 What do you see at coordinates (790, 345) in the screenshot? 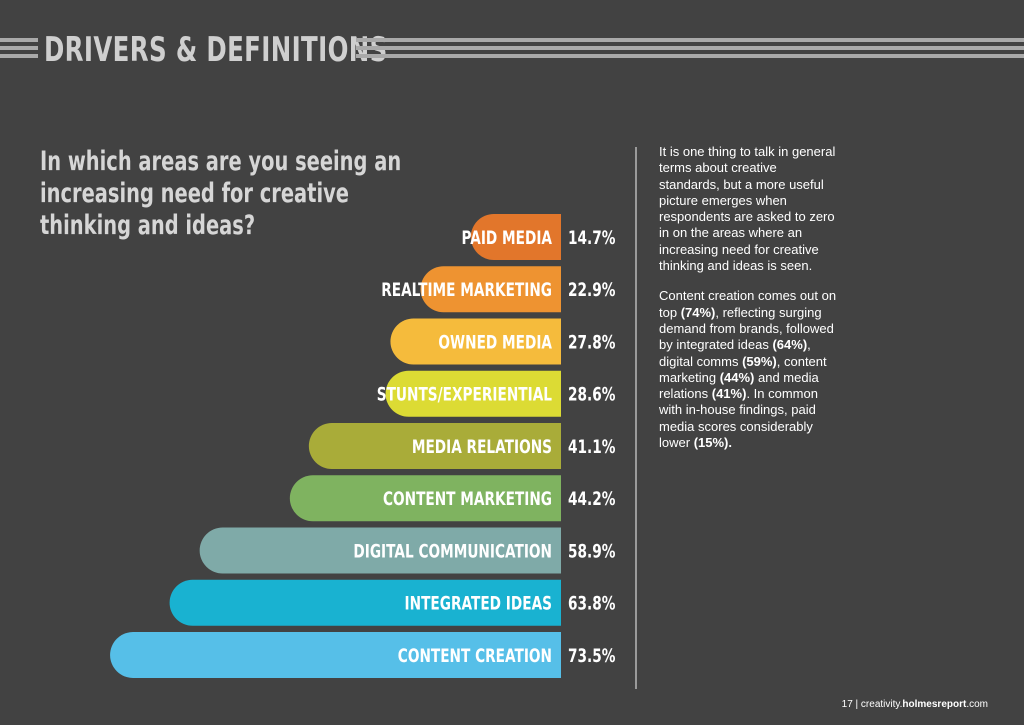
I see `stat-highlight: (64%)` at bounding box center [790, 345].